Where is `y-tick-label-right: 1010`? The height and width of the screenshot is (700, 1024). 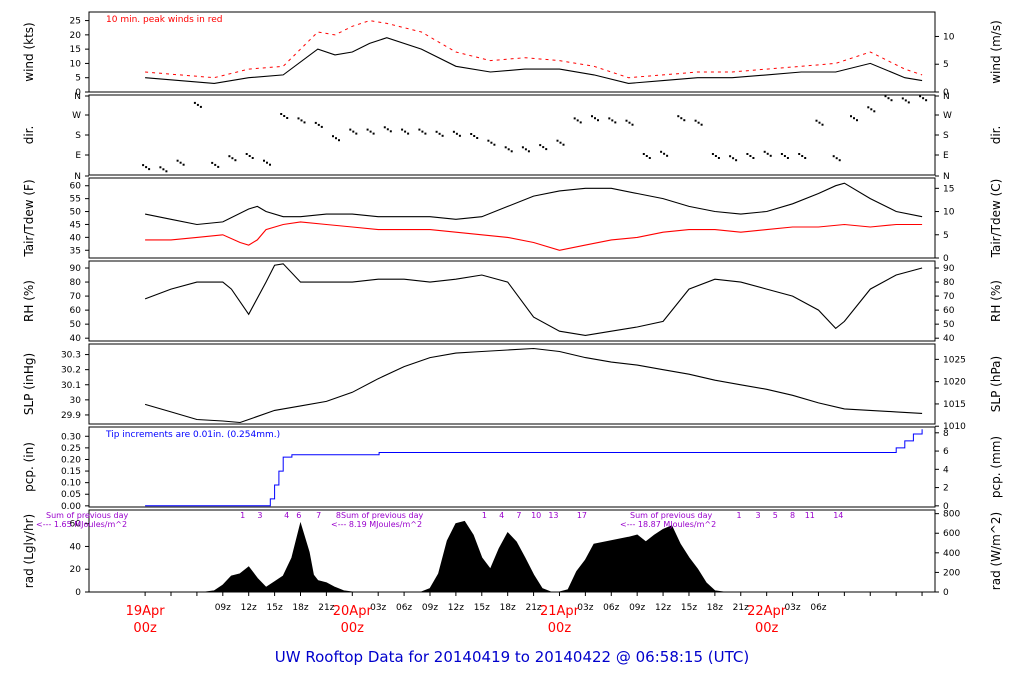 y-tick-label-right: 1010 is located at coordinates (954, 427).